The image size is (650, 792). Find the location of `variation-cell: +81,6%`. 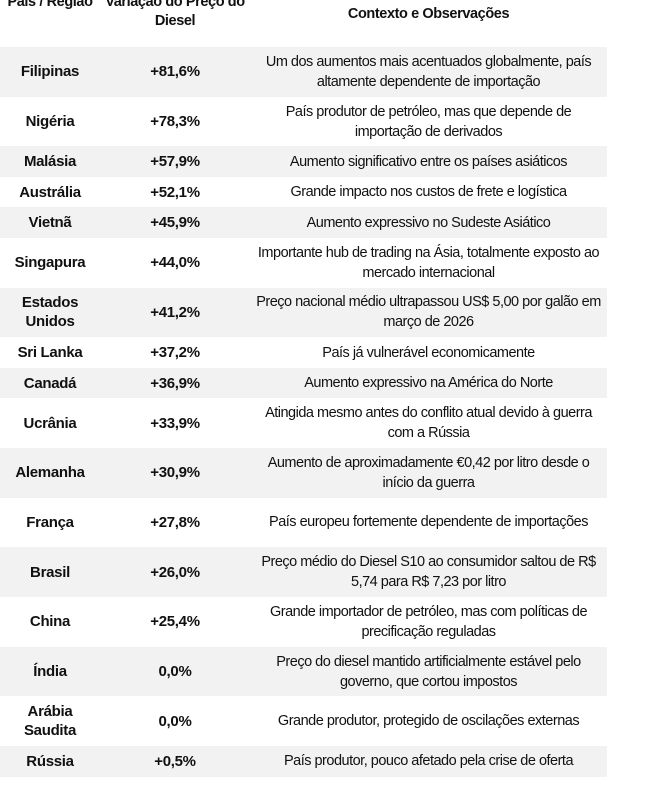

variation-cell: +81,6% is located at coordinates (175, 72).